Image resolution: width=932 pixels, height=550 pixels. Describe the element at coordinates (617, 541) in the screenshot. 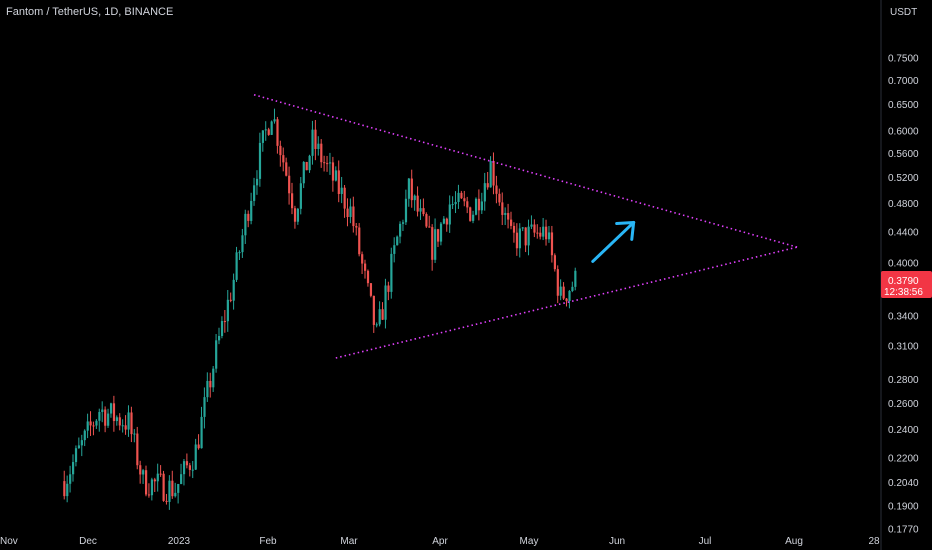

I see `time-tick-label: Jun` at that location.